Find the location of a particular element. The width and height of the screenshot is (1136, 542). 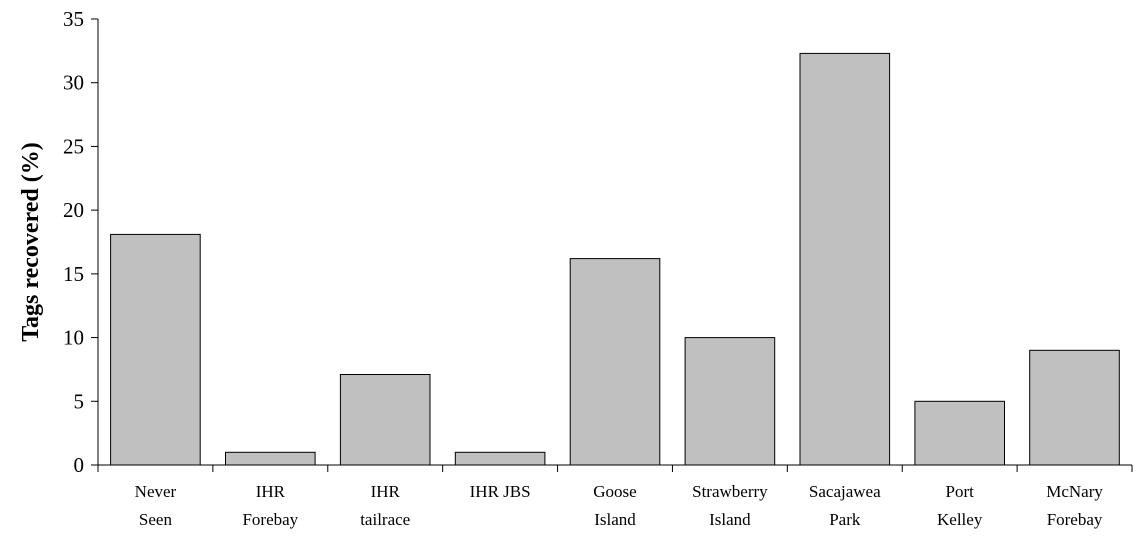

x-tick-label: Goose Island is located at coordinates (614, 505).